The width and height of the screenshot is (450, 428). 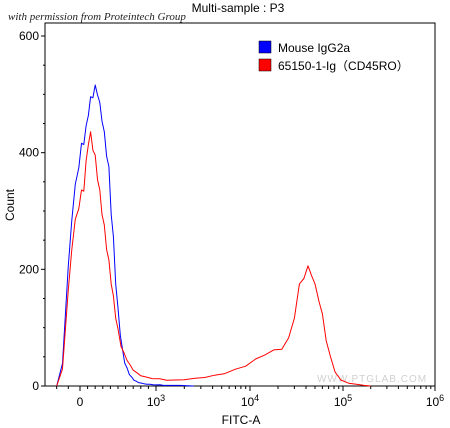 What do you see at coordinates (97, 17) in the screenshot?
I see `watermark-text: with permission from Proteintech Group` at bounding box center [97, 17].